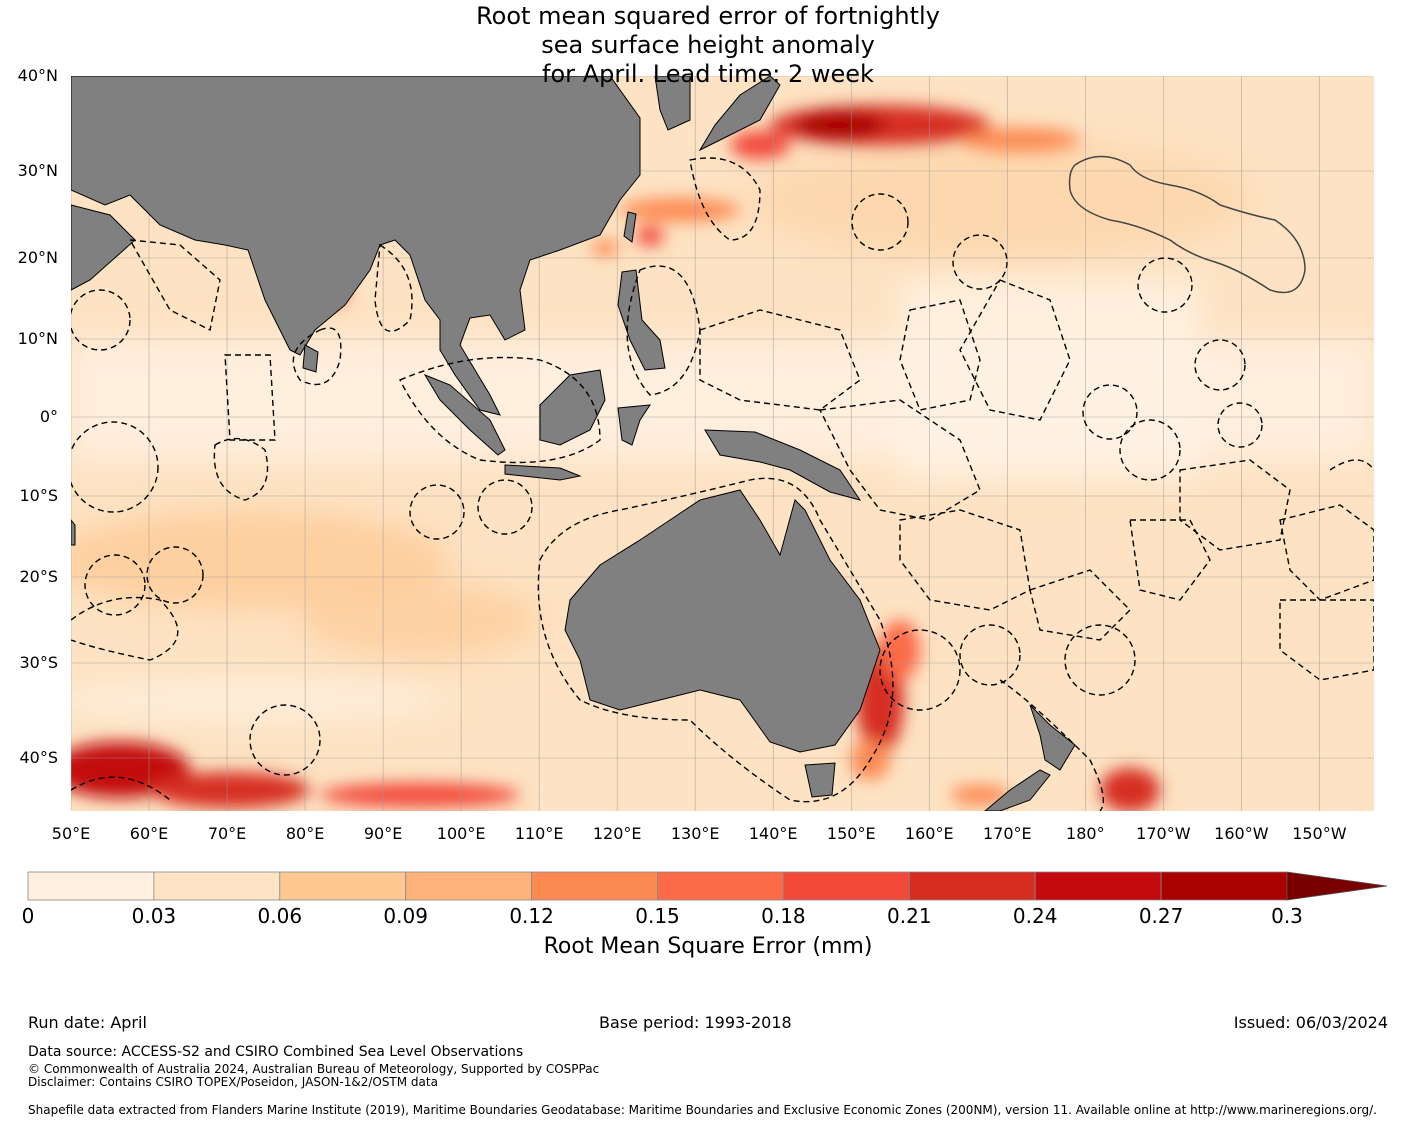 The height and width of the screenshot is (1125, 1416). I want to click on colorbar-tick-label: 0.15, so click(657, 916).